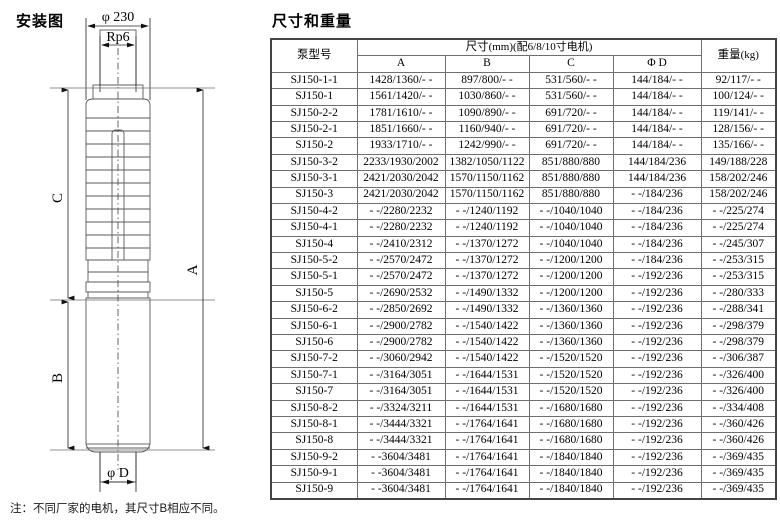  What do you see at coordinates (401, 310) in the screenshot?
I see `cell-a: - -/2850/2692` at bounding box center [401, 310].